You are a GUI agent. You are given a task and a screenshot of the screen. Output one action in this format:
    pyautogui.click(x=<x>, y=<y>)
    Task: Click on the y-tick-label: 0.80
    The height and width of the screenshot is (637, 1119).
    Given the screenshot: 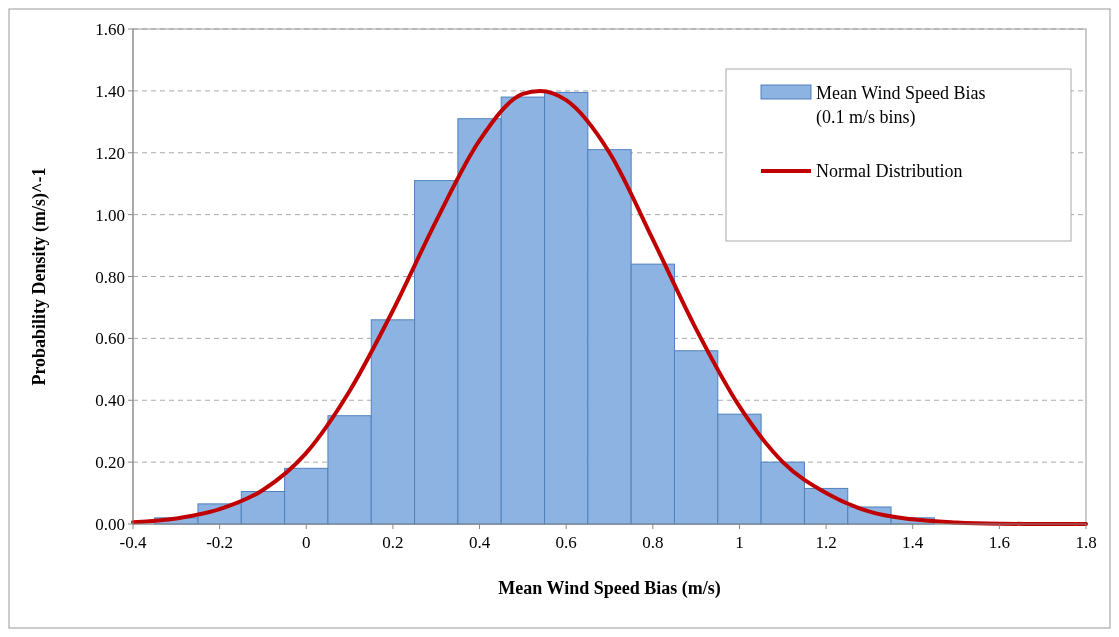 What is the action you would take?
    pyautogui.click(x=110, y=277)
    